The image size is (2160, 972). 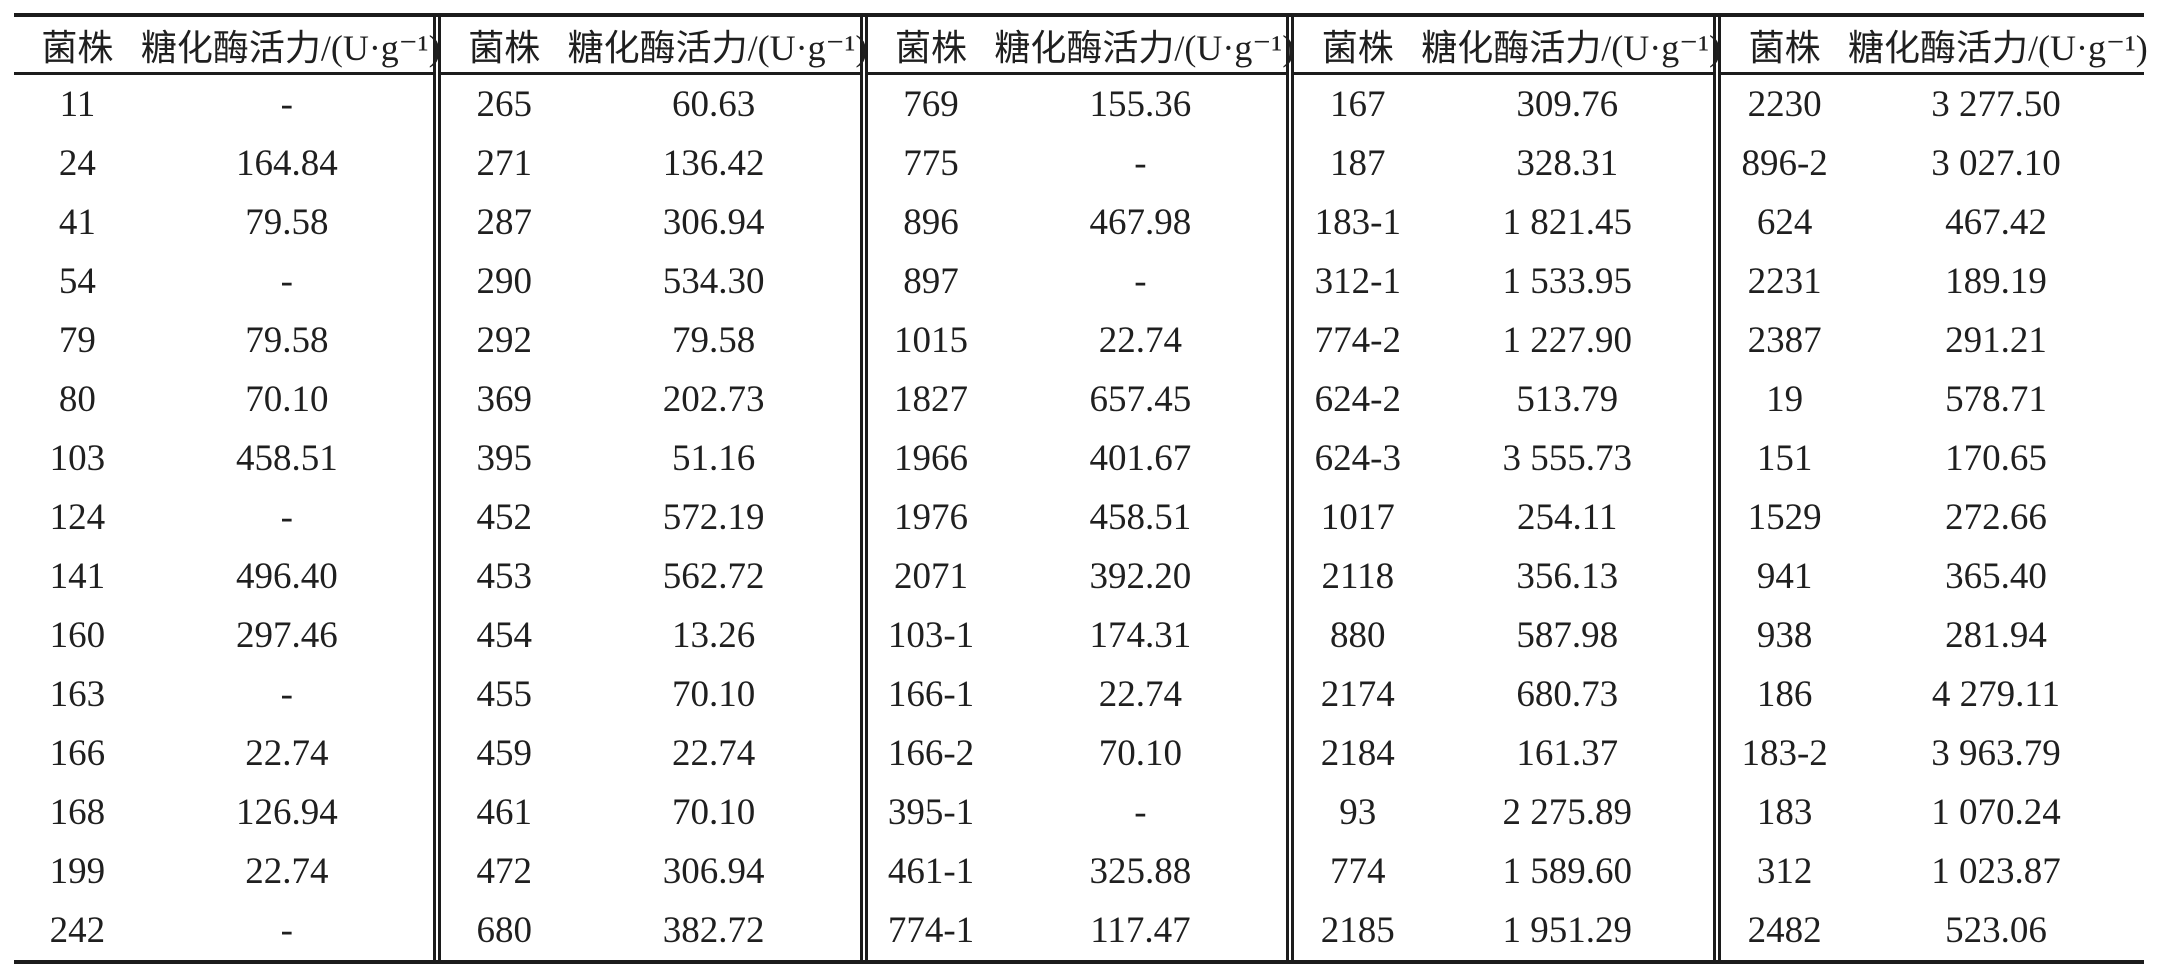 I want to click on table-row: 453 562.72, so click(x=652, y=576).